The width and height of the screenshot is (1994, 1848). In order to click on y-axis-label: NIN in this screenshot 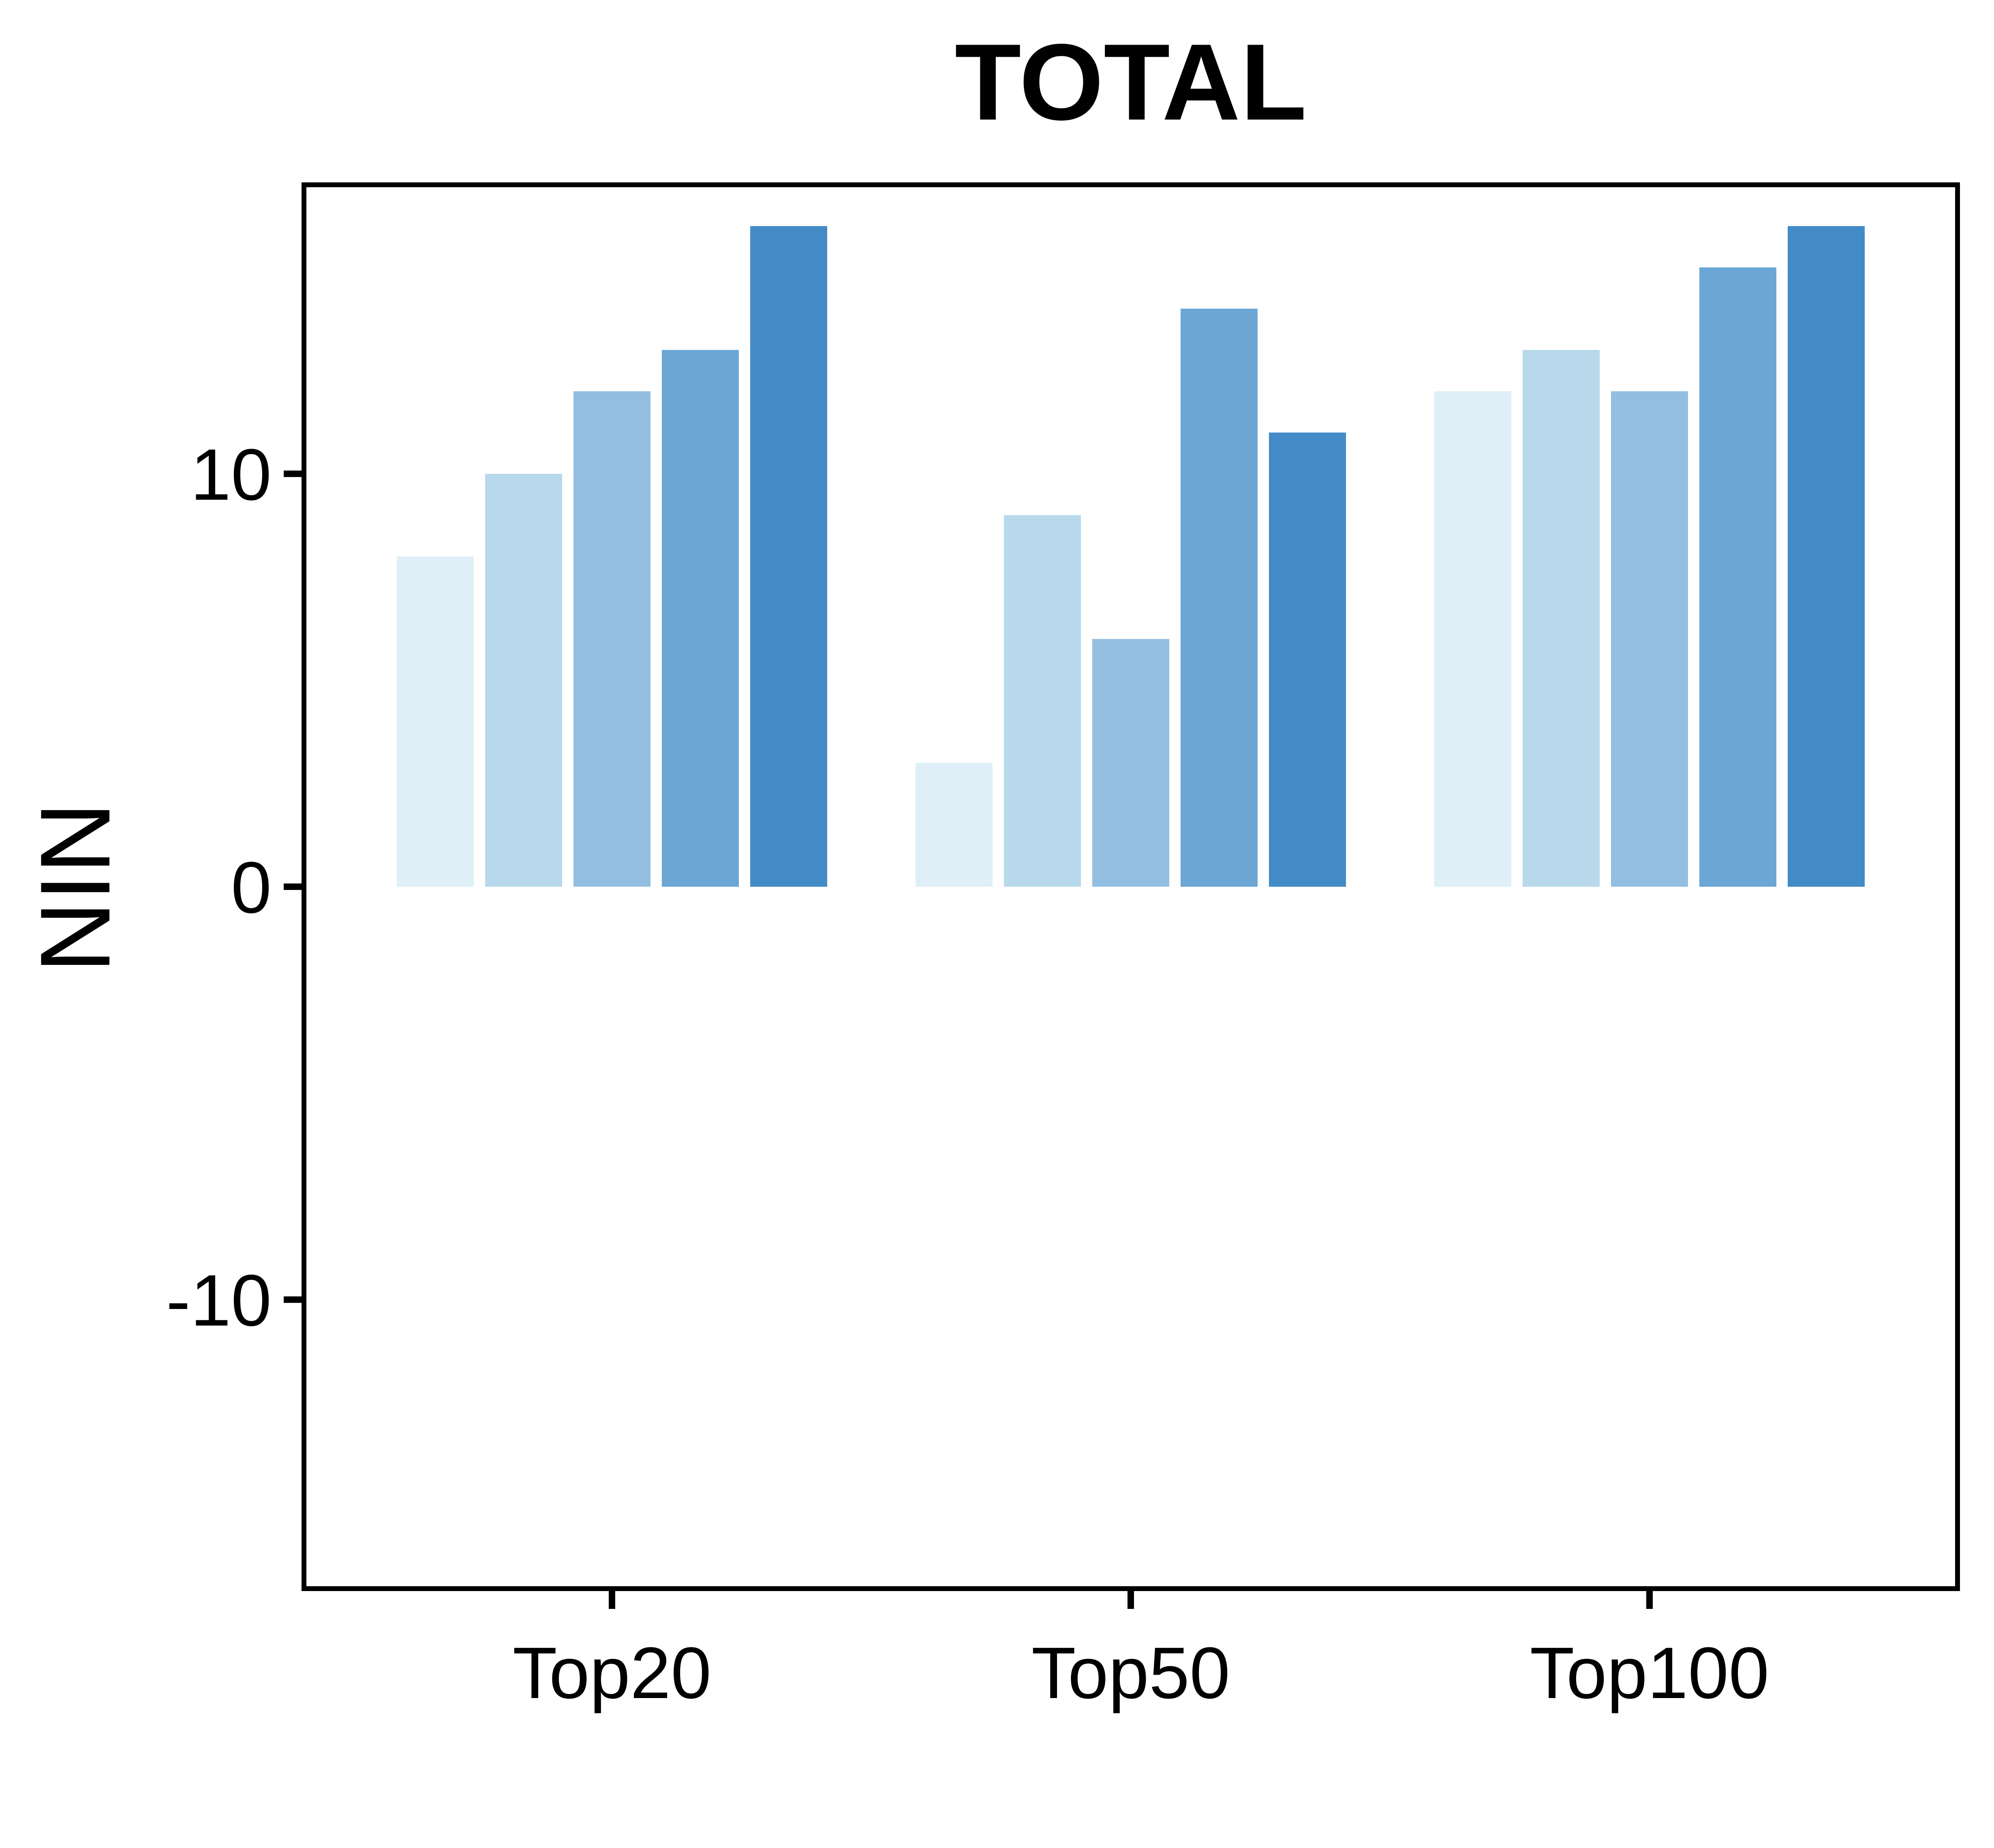, I will do `click(75, 887)`.